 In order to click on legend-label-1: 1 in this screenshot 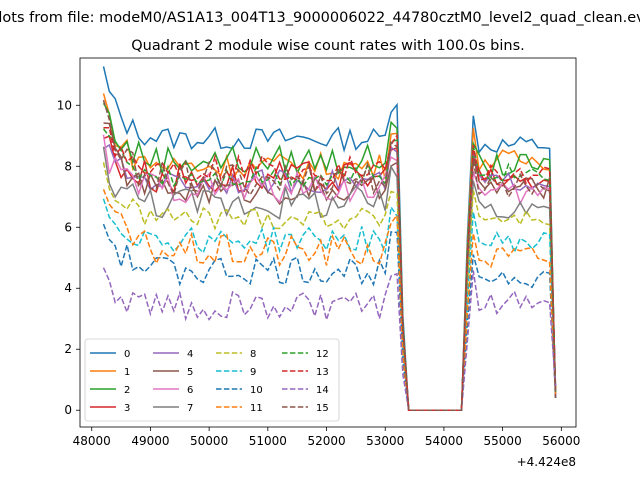, I will do `click(127, 372)`.